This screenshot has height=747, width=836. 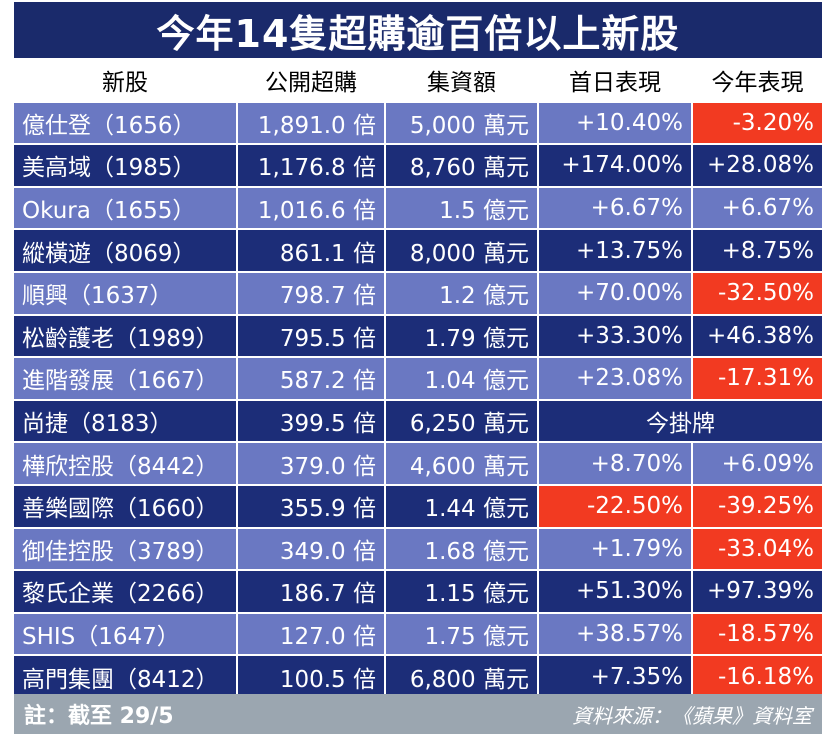 What do you see at coordinates (692, 715) in the screenshot?
I see `footer-source: 資料來源：《蘋果》資料室` at bounding box center [692, 715].